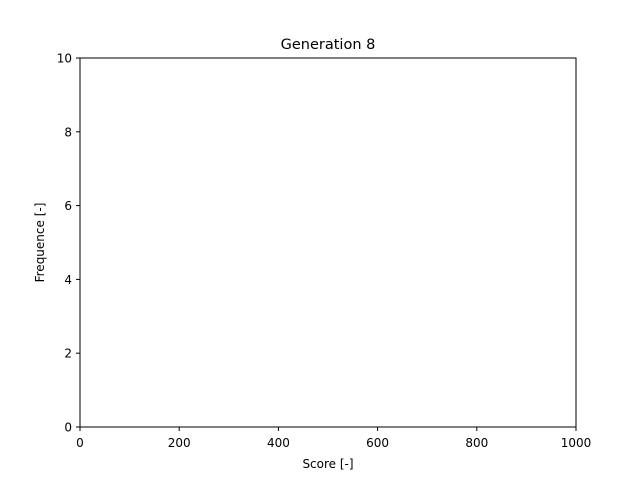  Describe the element at coordinates (68, 132) in the screenshot. I see `y-tick-label: 8` at that location.